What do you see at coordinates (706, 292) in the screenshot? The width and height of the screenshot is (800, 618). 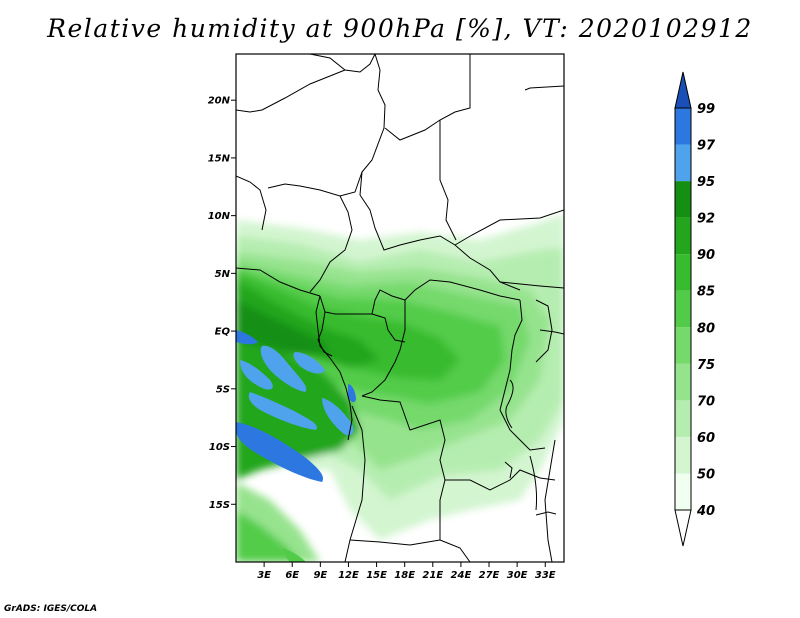 I see `colorbar-label: 85` at bounding box center [706, 292].